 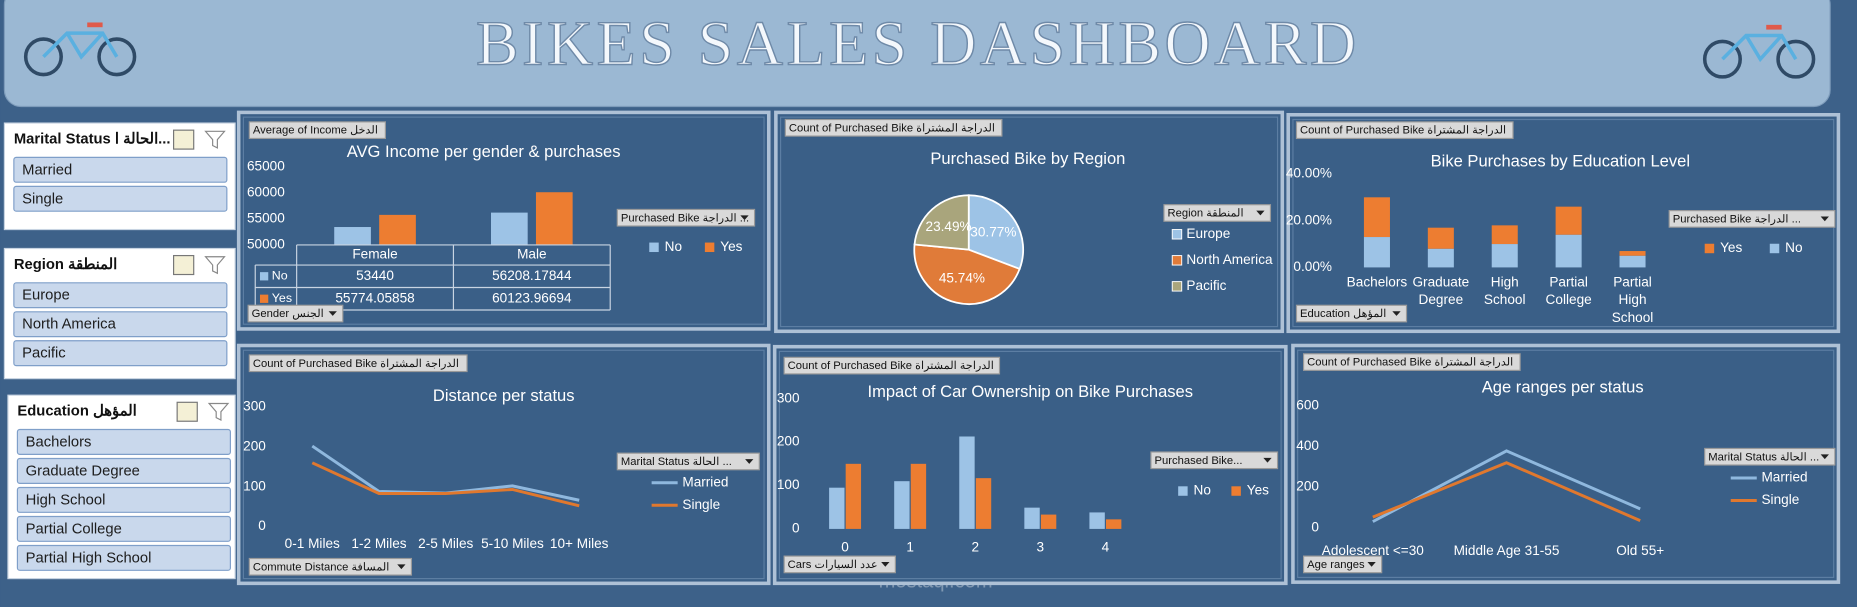 I want to click on x-tick-label: 5-10 Miles, so click(x=512, y=543).